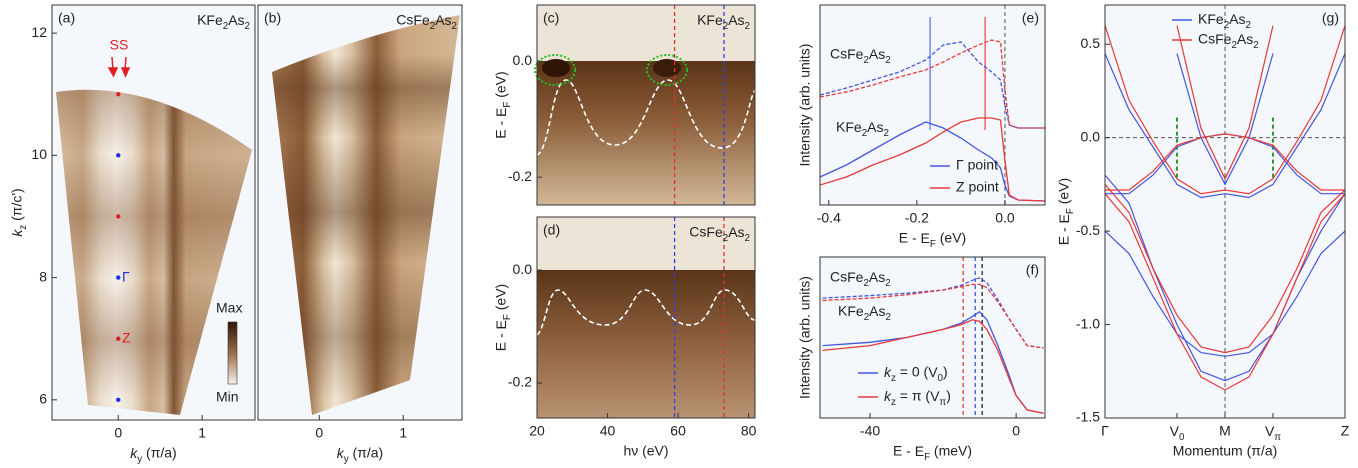 This screenshot has width=1358, height=468. I want to click on highlight-circle, so click(667, 70).